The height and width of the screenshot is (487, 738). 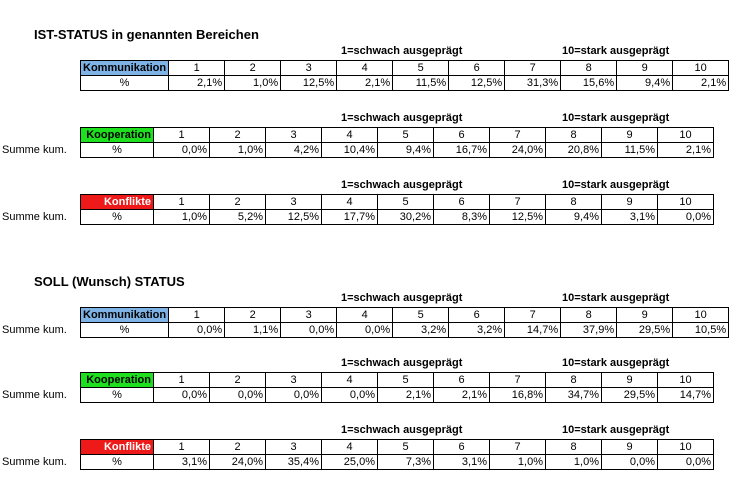 What do you see at coordinates (421, 315) in the screenshot?
I see `col-header: 5` at bounding box center [421, 315].